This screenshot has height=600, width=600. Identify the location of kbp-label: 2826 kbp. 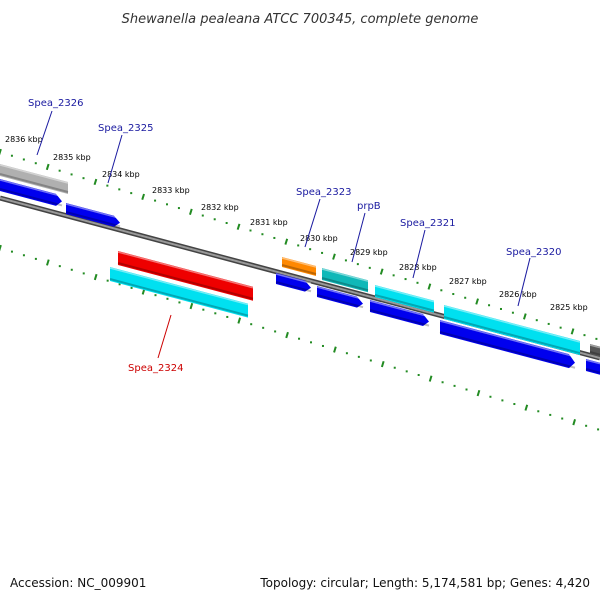
(518, 294).